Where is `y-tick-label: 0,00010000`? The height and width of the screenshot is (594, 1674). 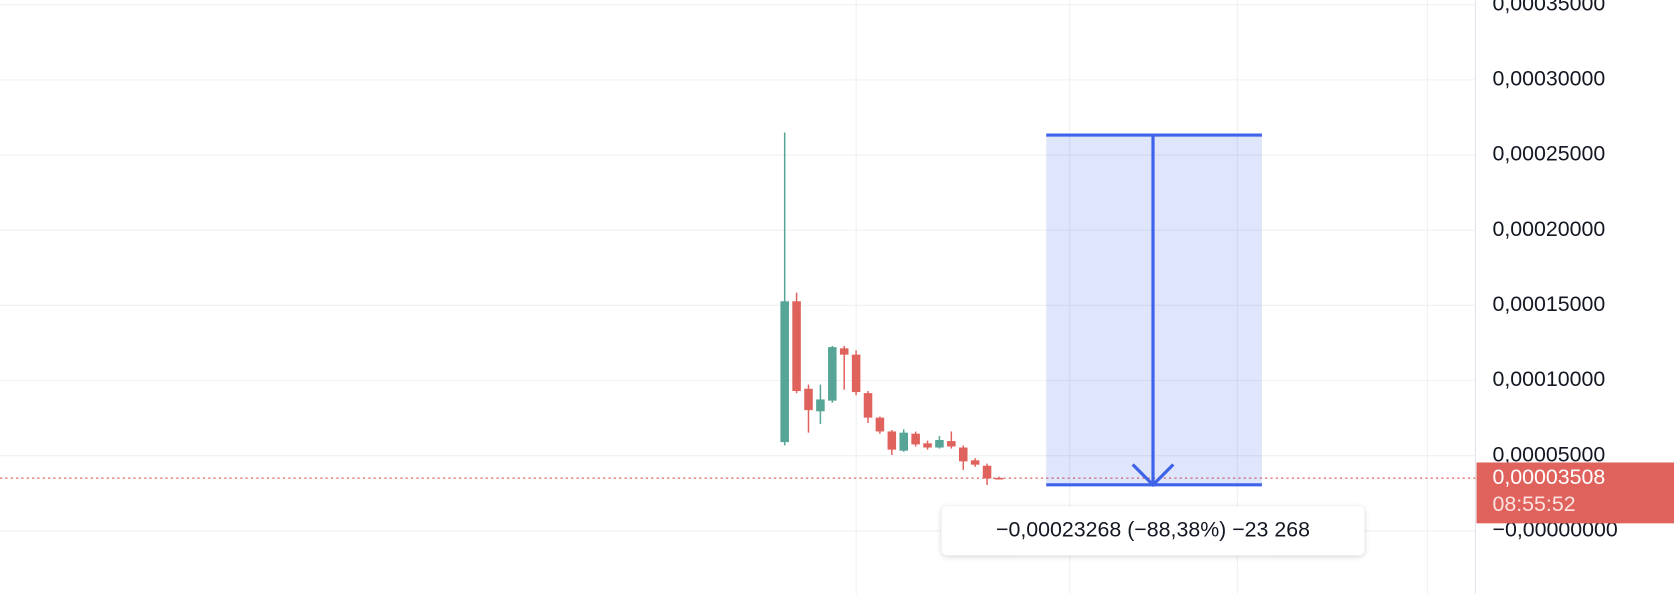
y-tick-label: 0,00010000 is located at coordinates (1549, 379).